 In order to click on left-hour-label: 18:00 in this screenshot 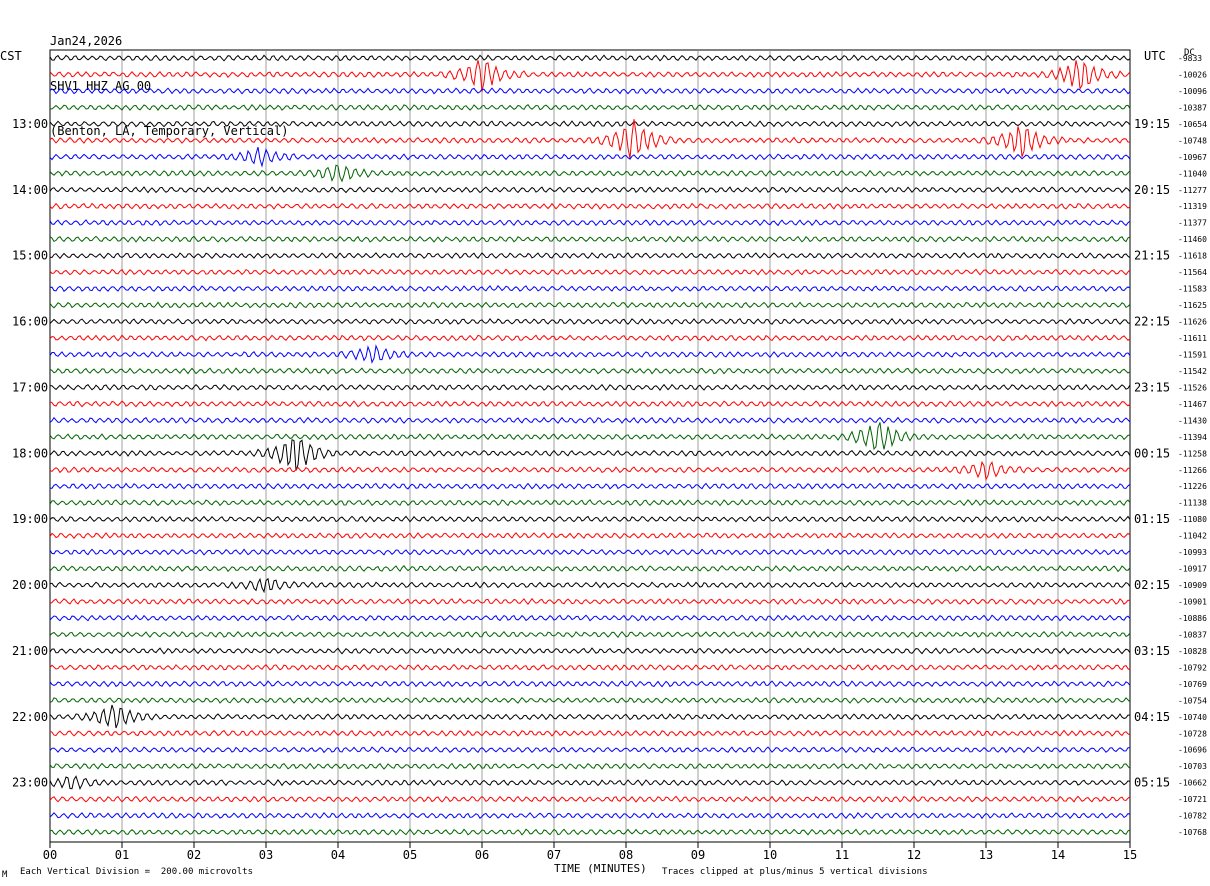, I will do `click(30, 453)`.